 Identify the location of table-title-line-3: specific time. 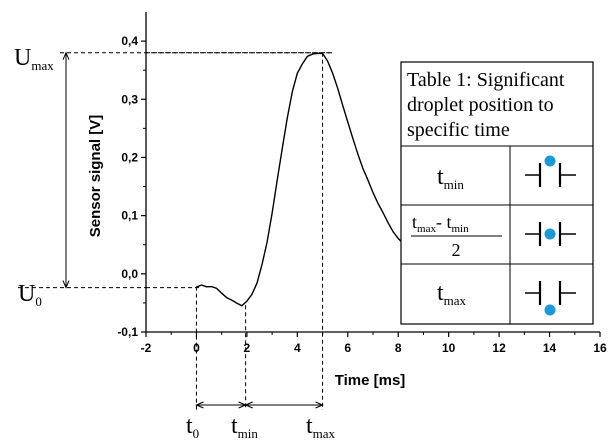
(458, 130).